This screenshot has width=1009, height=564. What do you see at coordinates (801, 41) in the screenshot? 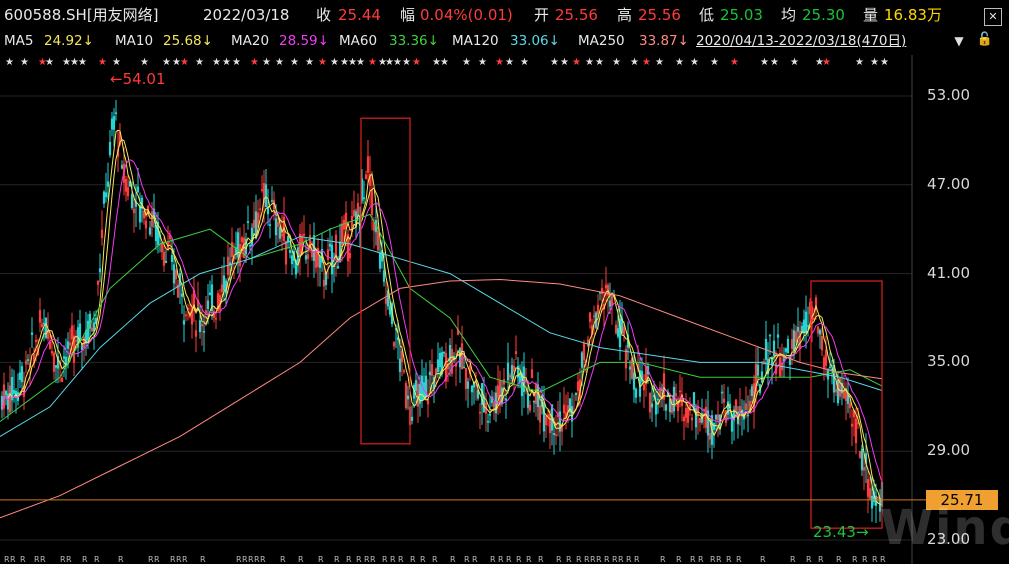
I see `date-range-selector: 2020/04/13-2022/03/18(470日)` at bounding box center [801, 41].